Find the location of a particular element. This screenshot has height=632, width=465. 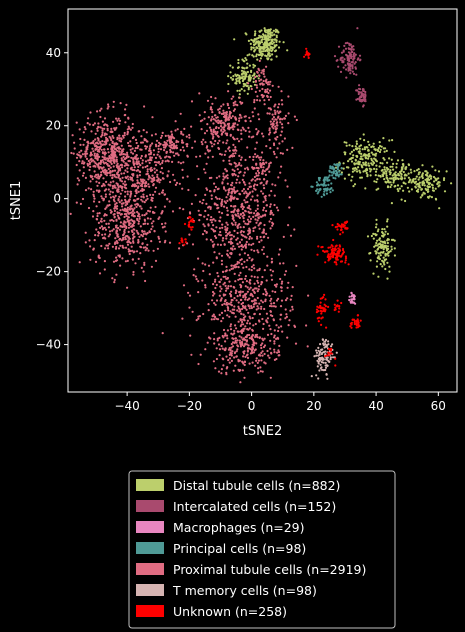

x-tick-label: 20 is located at coordinates (313, 406).